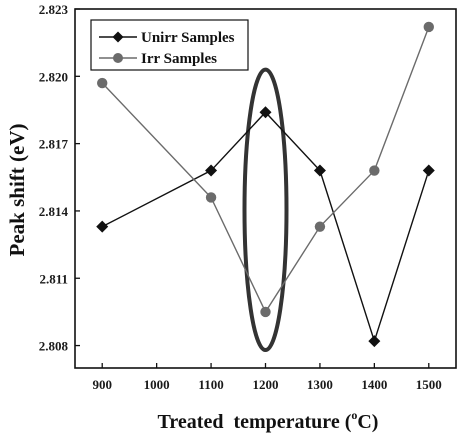 The height and width of the screenshot is (437, 474). Describe the element at coordinates (157, 384) in the screenshot. I see `x-tick-label: 1000` at that location.